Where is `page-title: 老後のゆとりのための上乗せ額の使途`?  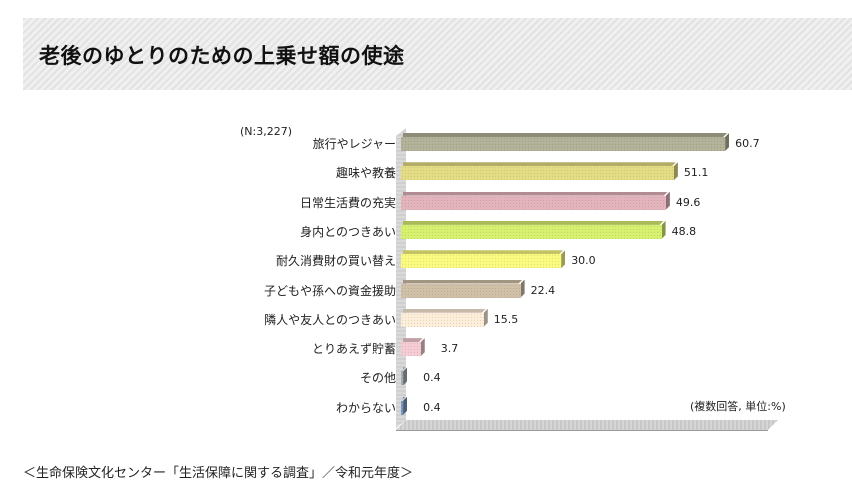
page-title: 老後のゆとりのための上乗せ額の使途 is located at coordinates (222, 56).